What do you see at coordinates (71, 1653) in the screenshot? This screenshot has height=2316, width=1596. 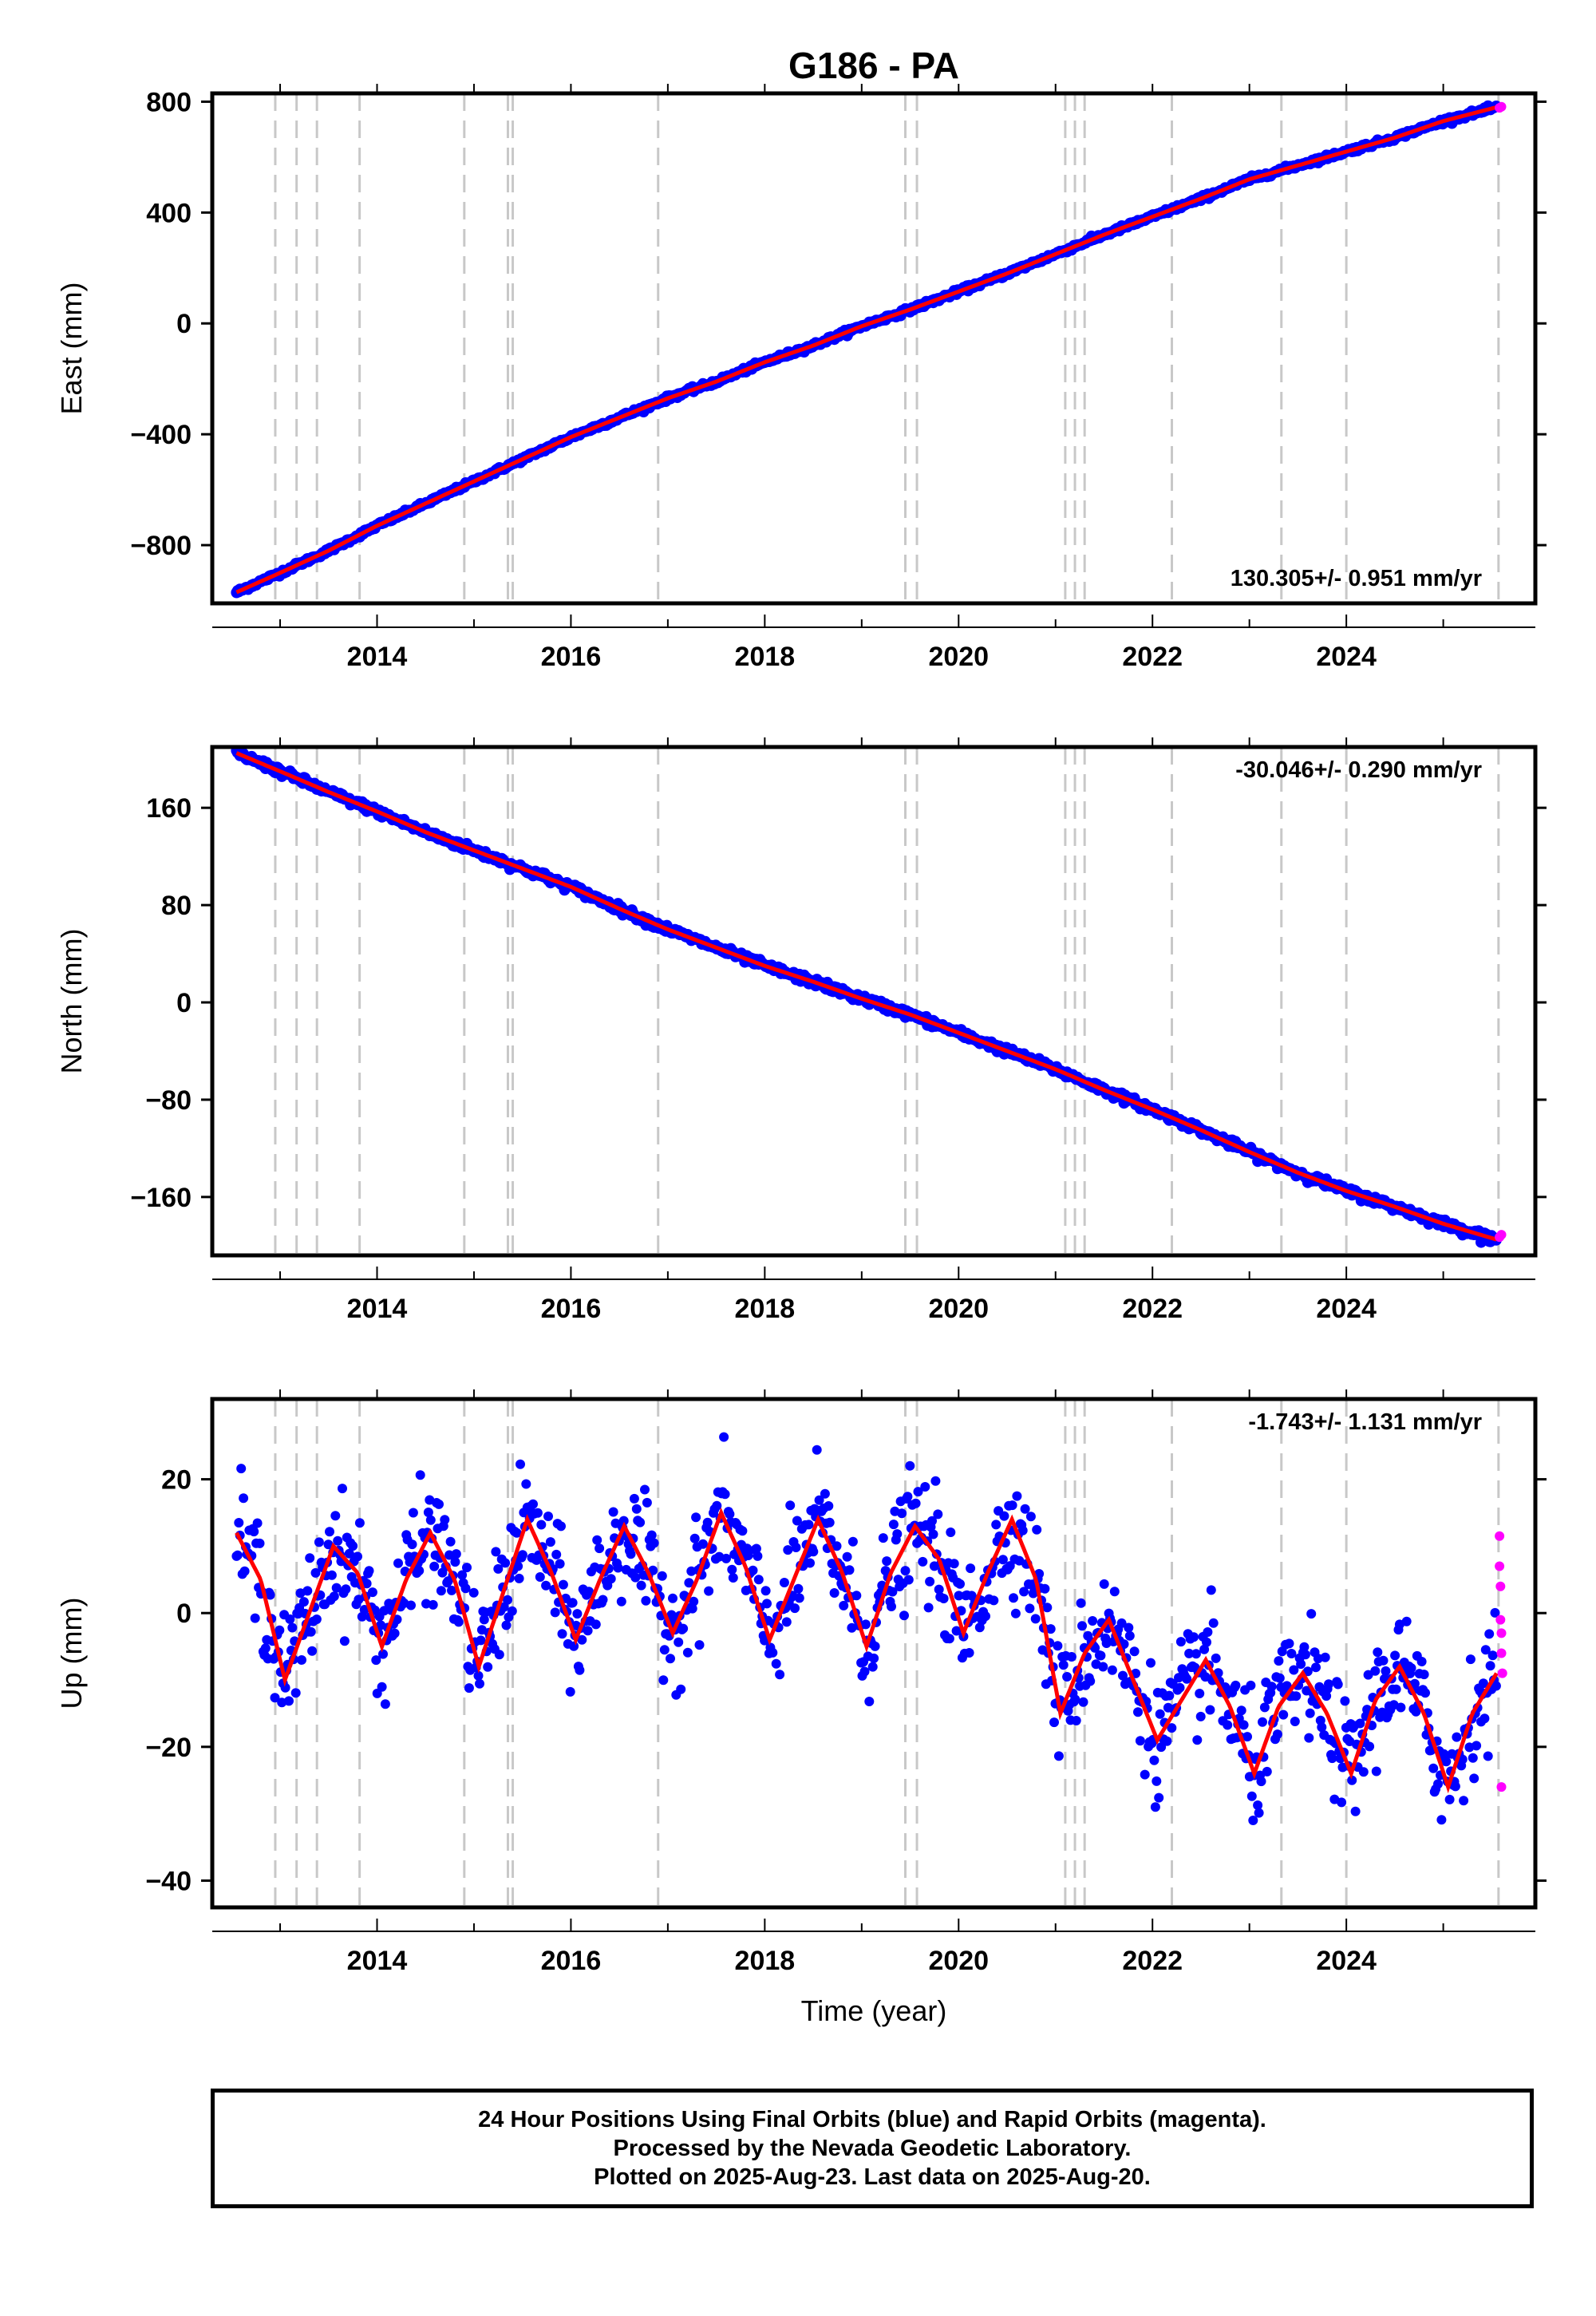 I see `up-y-axis-label: Up (mm)` at bounding box center [71, 1653].